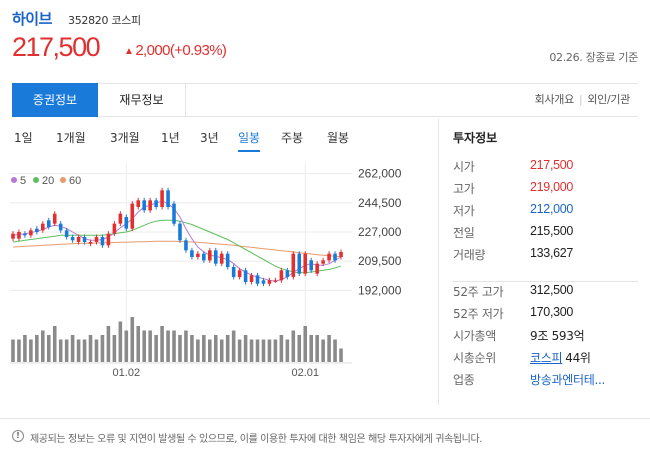  Describe the element at coordinates (380, 261) in the screenshot. I see `y-tick-label-3: 209,500` at that location.